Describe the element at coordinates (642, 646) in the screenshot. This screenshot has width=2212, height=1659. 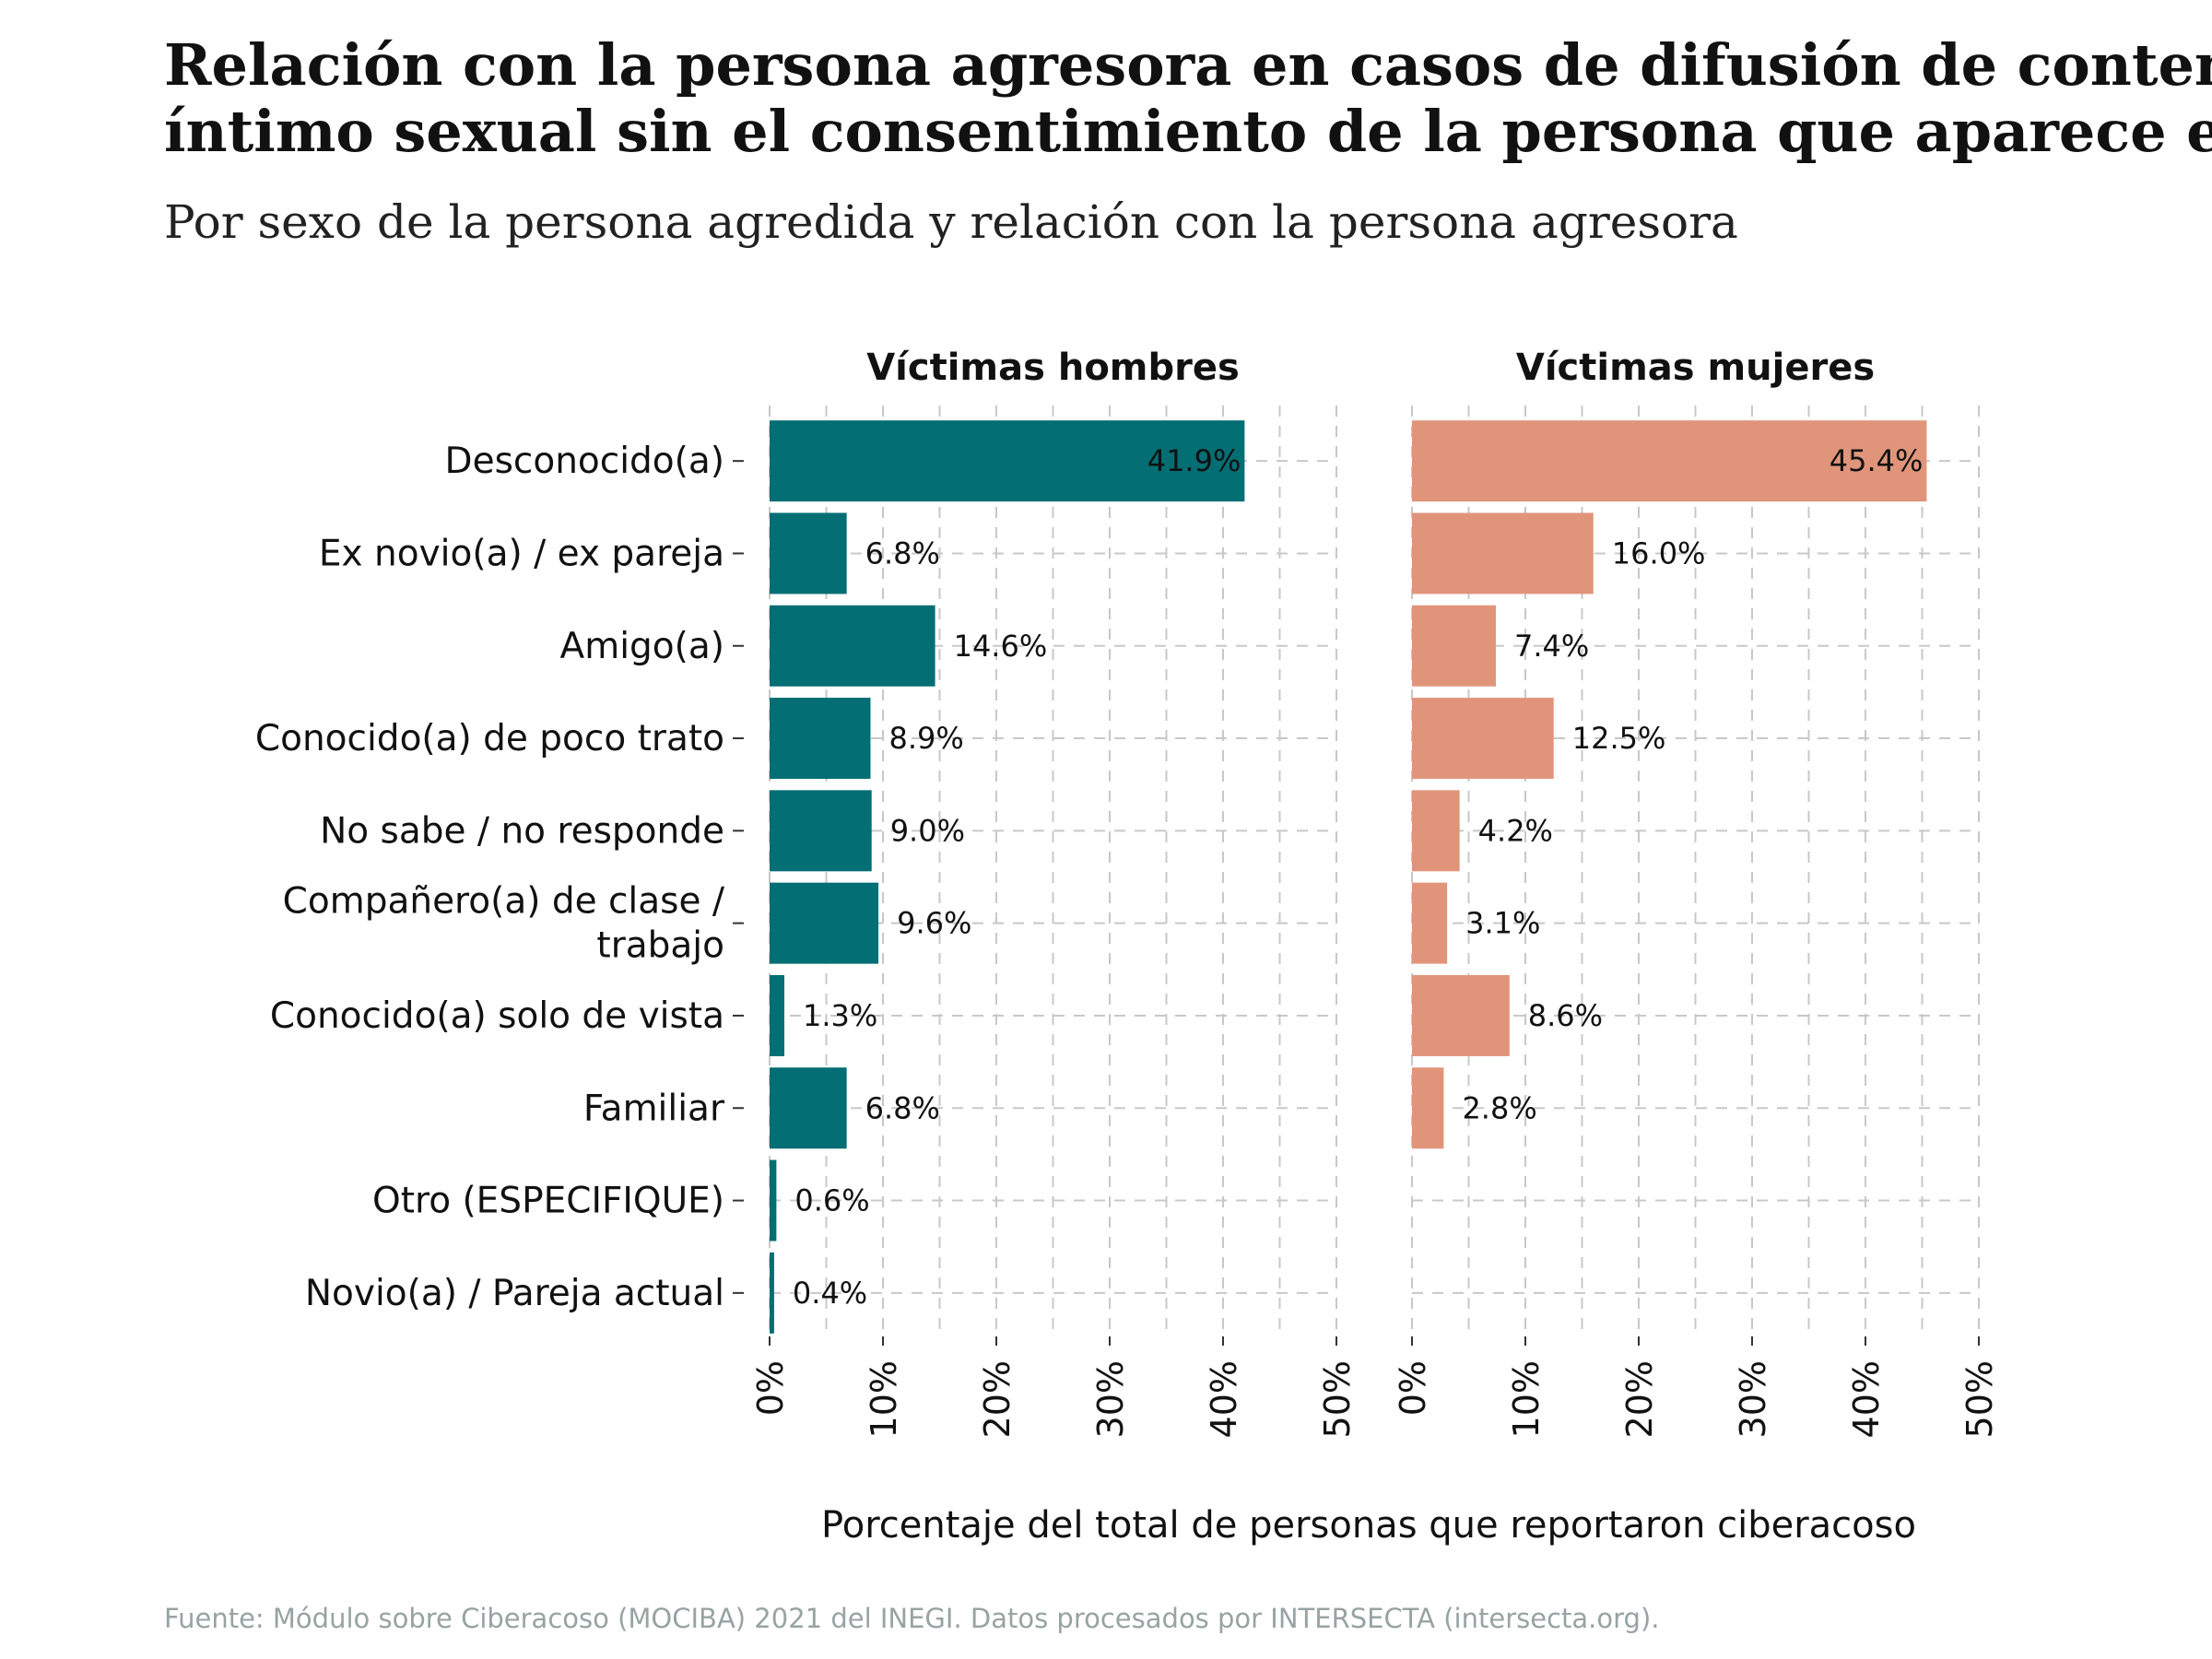
I see `category-label: Amigo(a)` at that location.